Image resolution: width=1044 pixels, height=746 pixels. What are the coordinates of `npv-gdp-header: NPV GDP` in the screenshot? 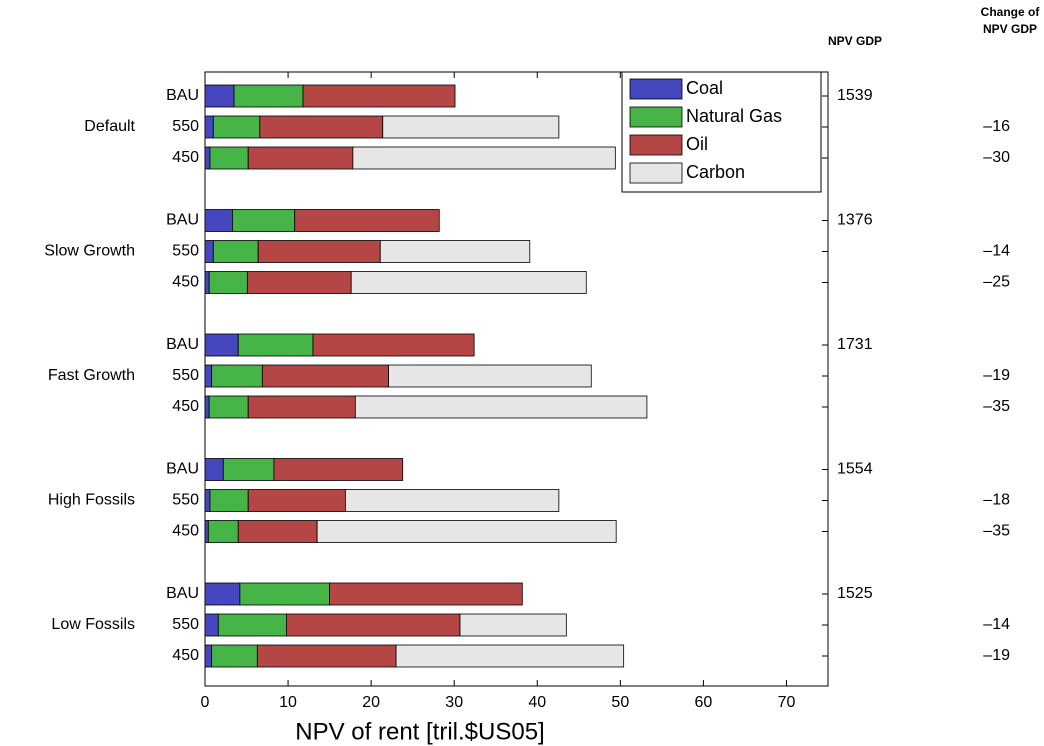 It's located at (855, 41).